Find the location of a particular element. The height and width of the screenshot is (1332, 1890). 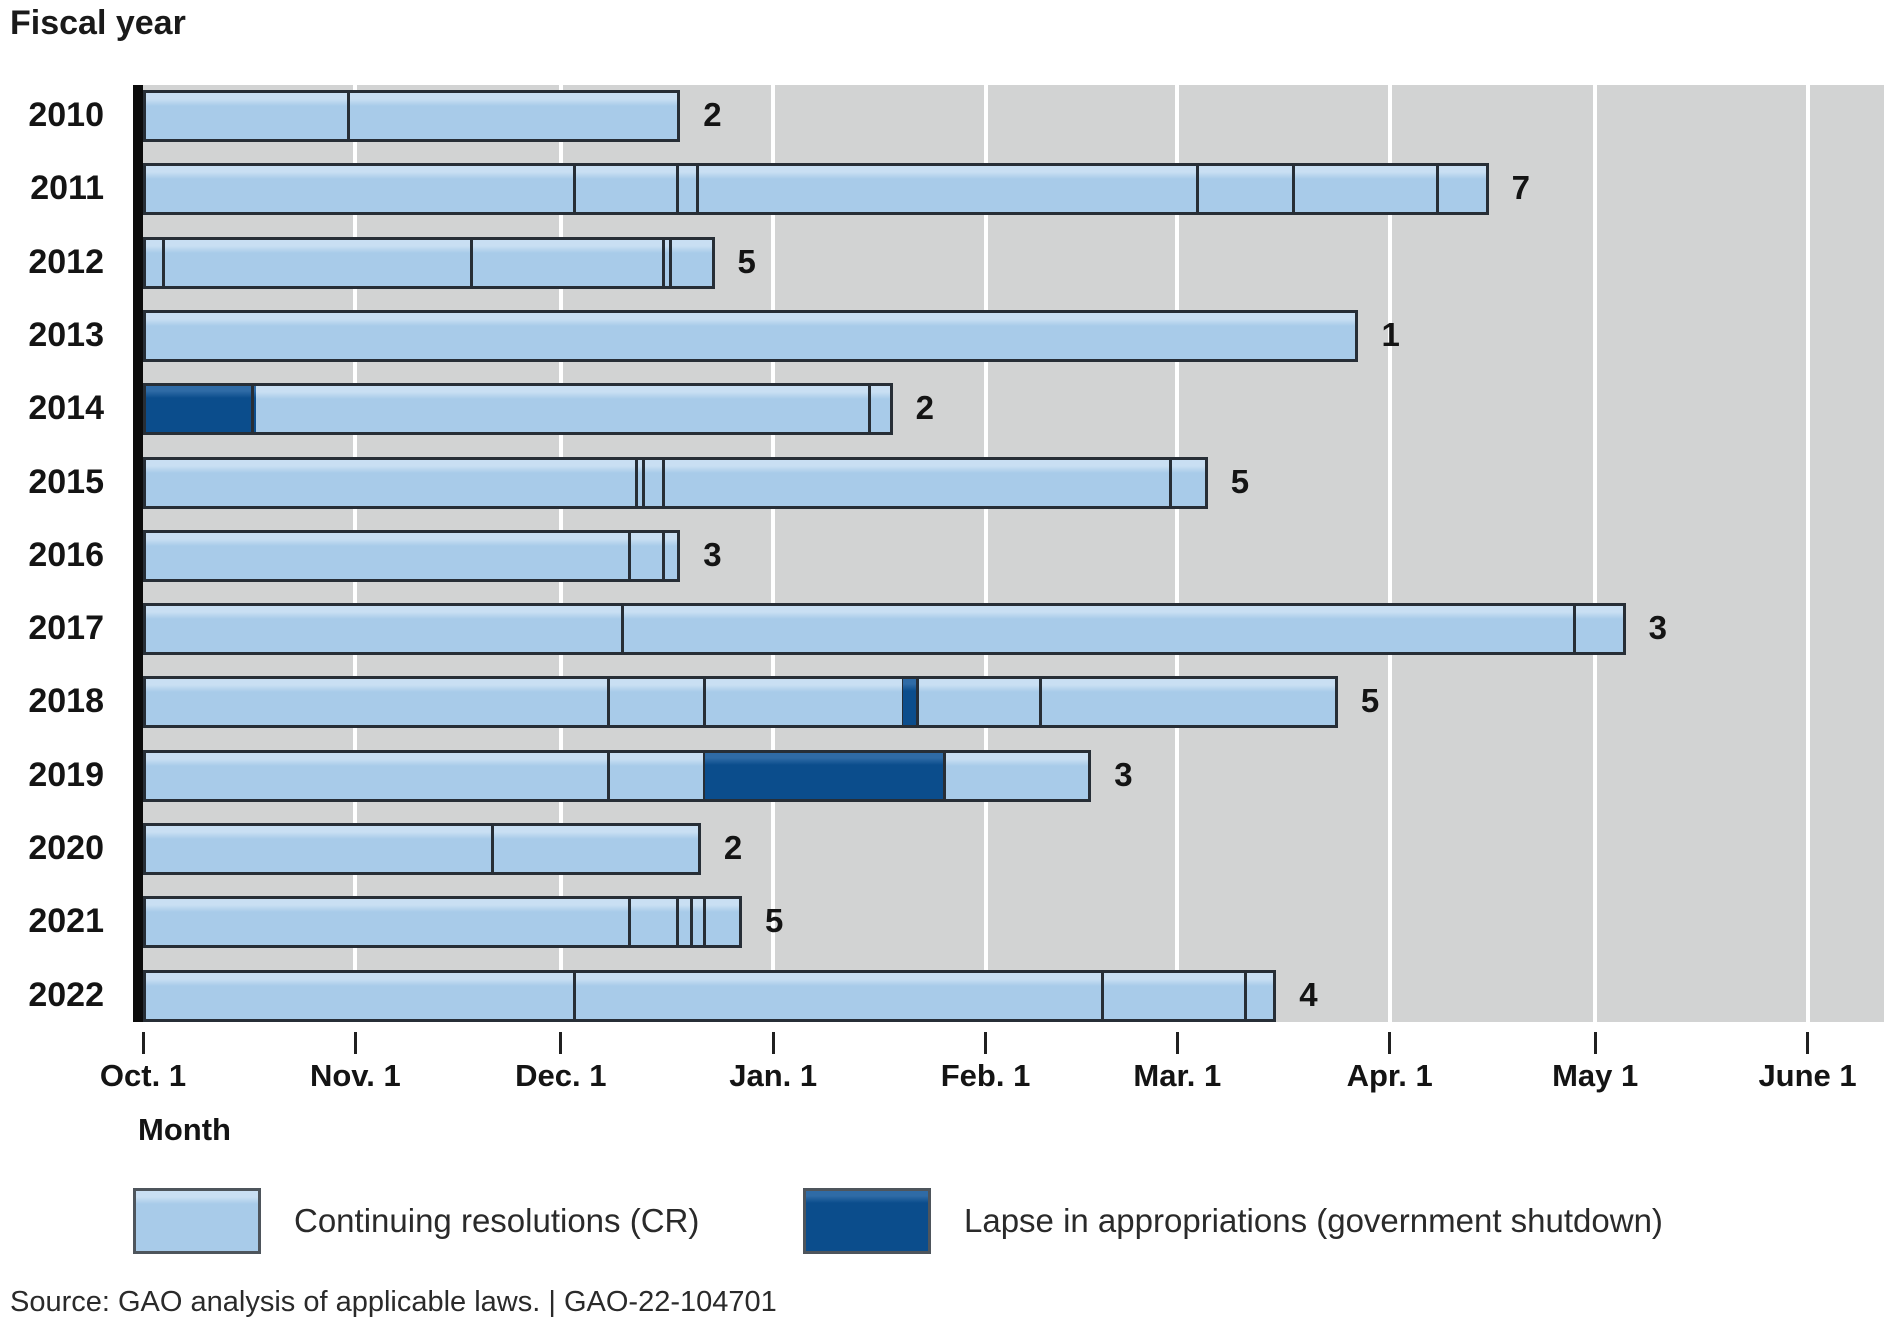

cr-count-label-2016: 3 is located at coordinates (712, 554).